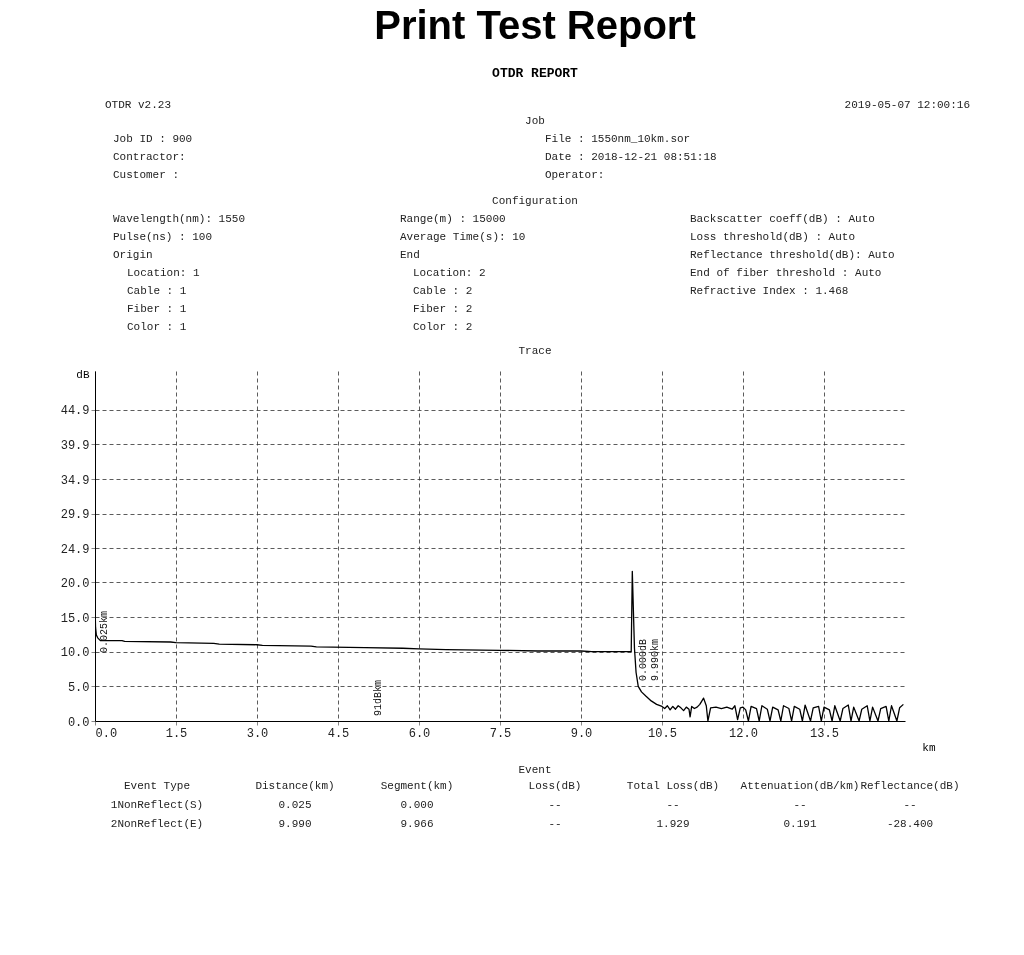  Describe the element at coordinates (824, 733) in the screenshot. I see `x-tick-label: 13.5` at that location.